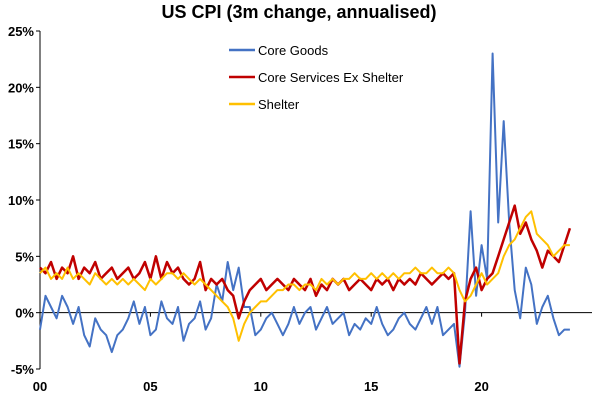 The height and width of the screenshot is (401, 598). What do you see at coordinates (24, 256) in the screenshot?
I see `y-tick-label: 5%` at bounding box center [24, 256].